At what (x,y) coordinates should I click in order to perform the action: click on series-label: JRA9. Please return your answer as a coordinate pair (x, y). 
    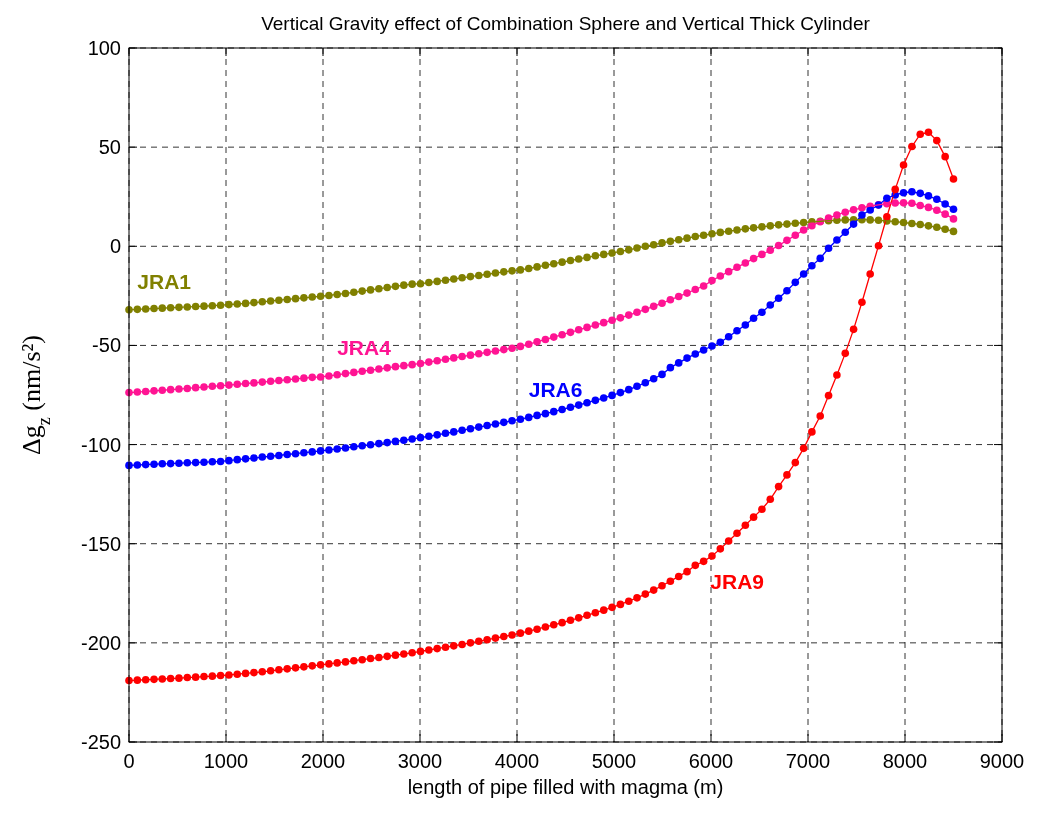
    Looking at the image, I should click on (737, 581).